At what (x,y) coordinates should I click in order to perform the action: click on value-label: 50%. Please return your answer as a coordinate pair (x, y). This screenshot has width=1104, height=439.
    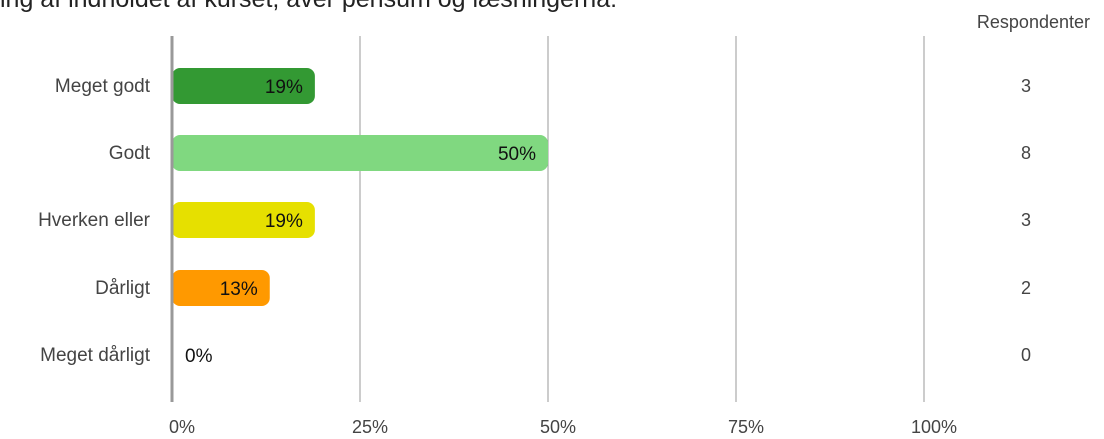
    Looking at the image, I should click on (517, 154).